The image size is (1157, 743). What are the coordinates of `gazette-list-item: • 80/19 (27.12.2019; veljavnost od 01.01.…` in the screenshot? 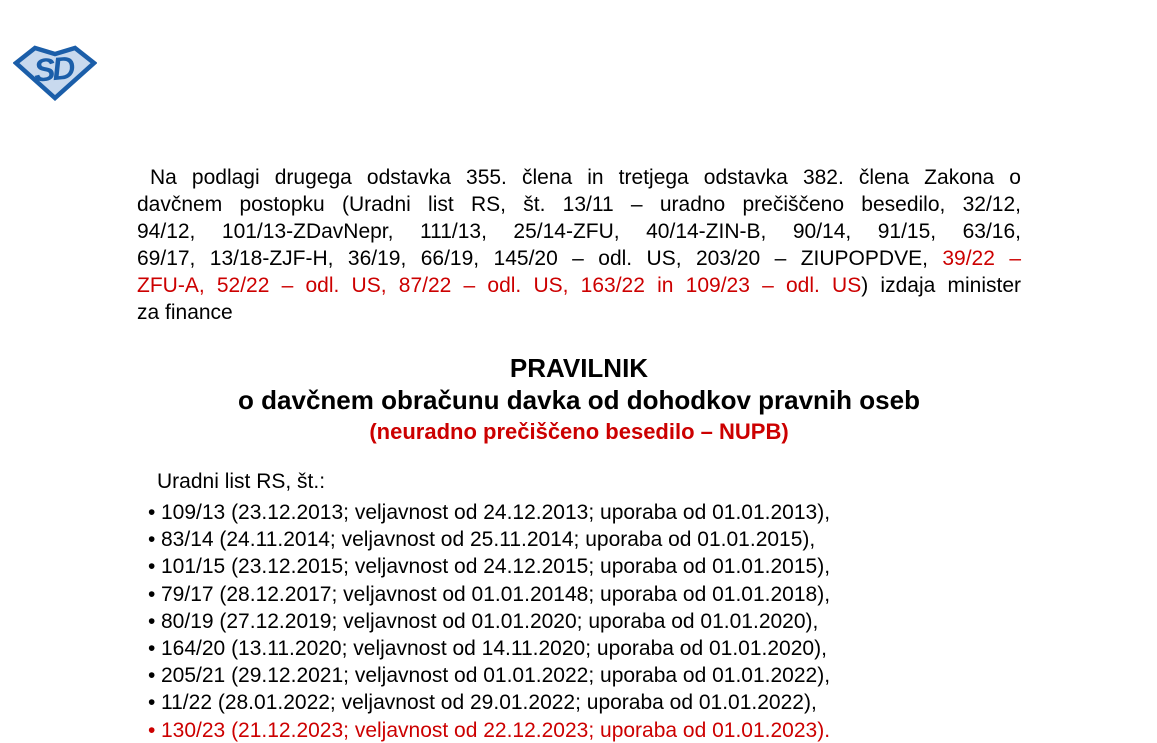 It's located at (579, 621).